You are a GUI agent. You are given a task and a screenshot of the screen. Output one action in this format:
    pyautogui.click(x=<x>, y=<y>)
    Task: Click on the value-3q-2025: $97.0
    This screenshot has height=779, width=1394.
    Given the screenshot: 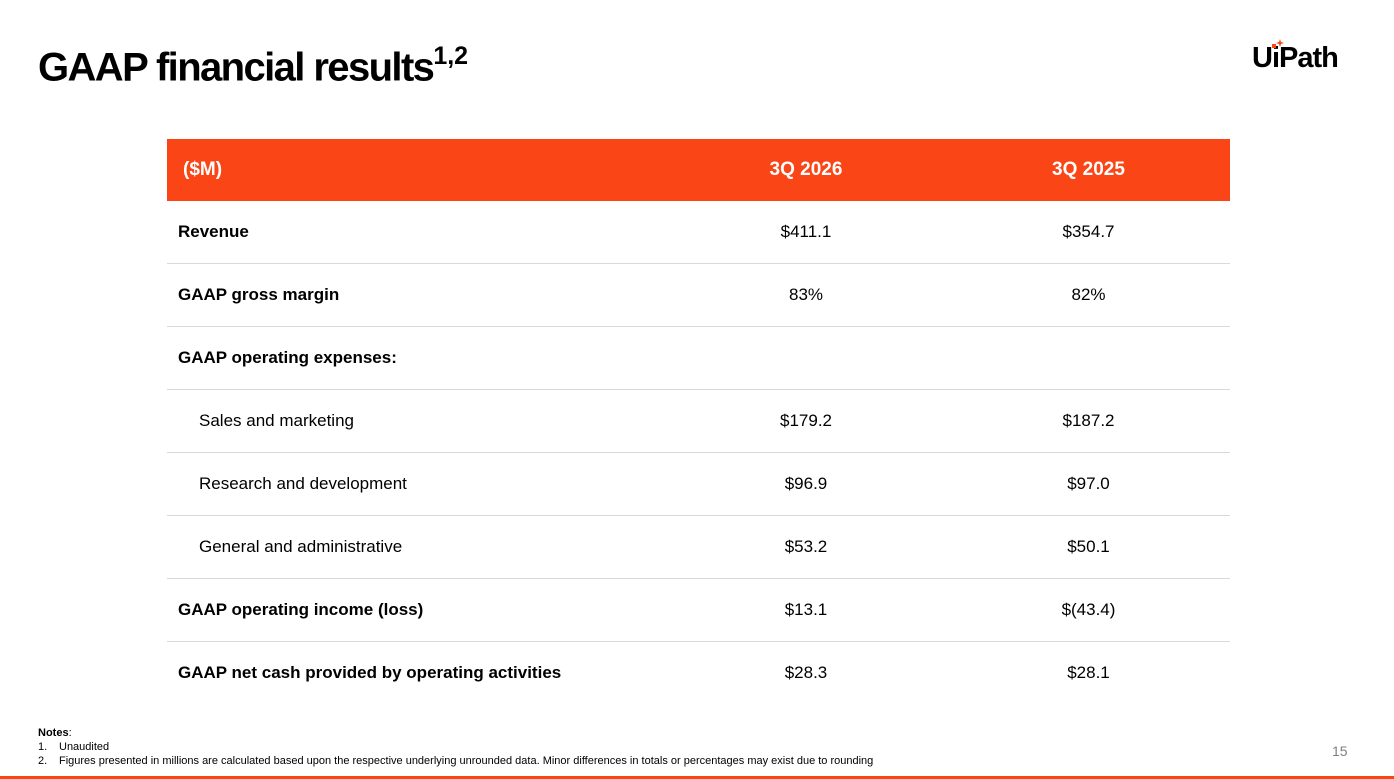 What is the action you would take?
    pyautogui.click(x=1088, y=484)
    